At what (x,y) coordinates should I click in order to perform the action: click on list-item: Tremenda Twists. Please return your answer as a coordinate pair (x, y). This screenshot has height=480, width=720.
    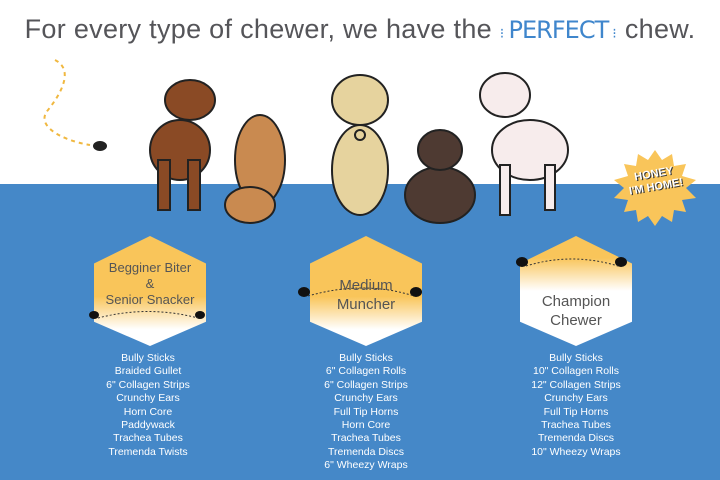
    Looking at the image, I should click on (148, 451).